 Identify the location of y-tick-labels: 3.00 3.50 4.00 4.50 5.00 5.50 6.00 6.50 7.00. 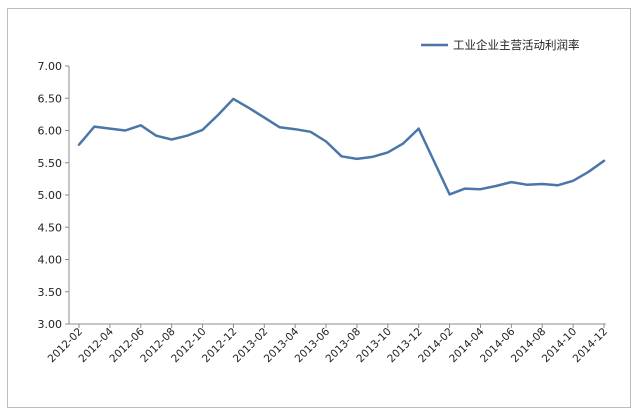
(50, 195).